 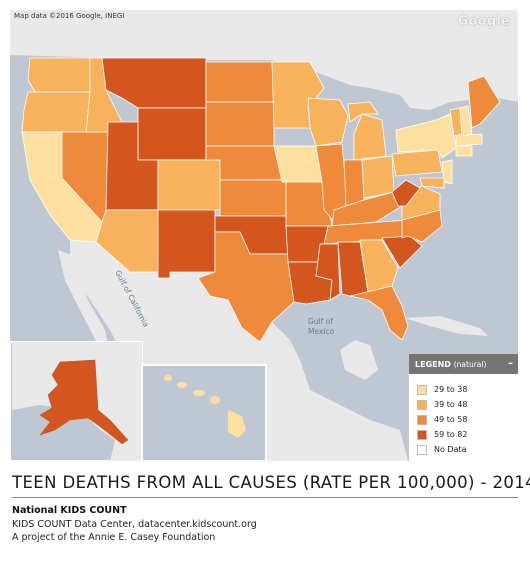 I want to click on baja-land, so click(x=84, y=302).